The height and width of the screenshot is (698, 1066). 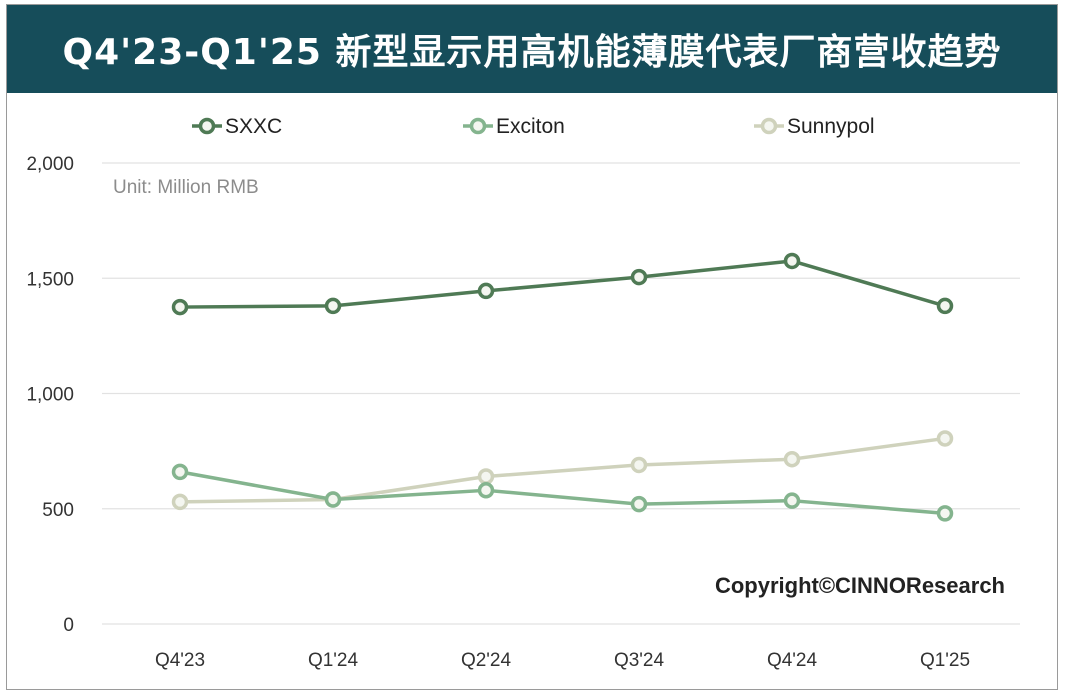 I want to click on x-tick-label: Q1'25, so click(x=945, y=660).